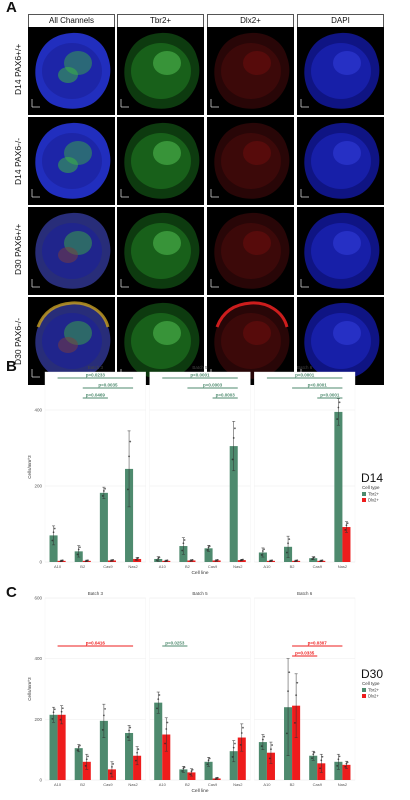  I want to click on significance-label: p=0.0233, so click(96, 375).